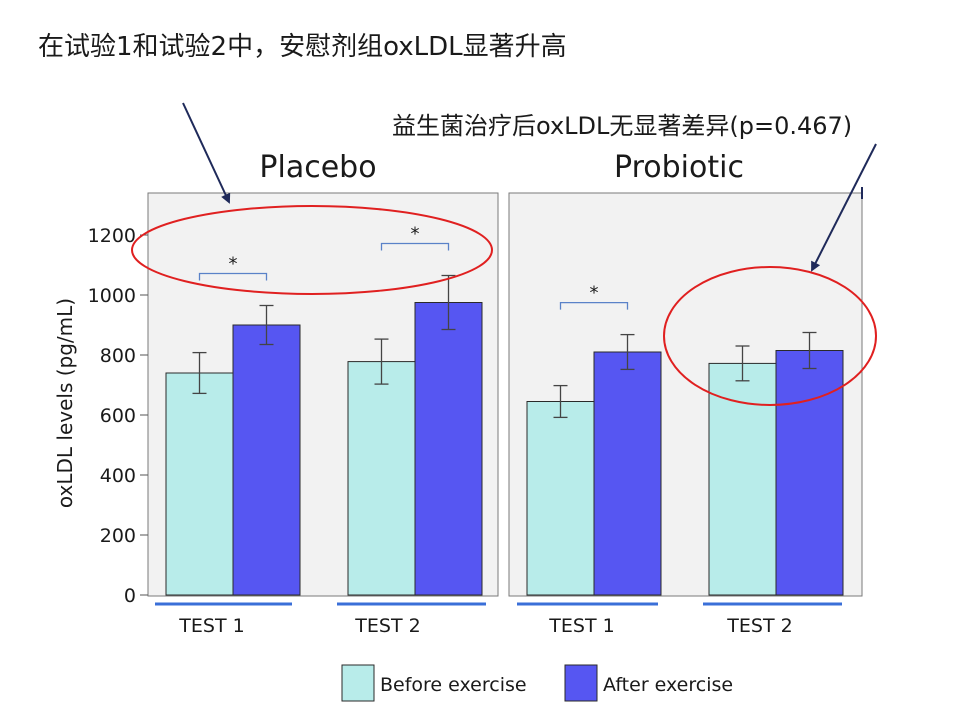 The height and width of the screenshot is (718, 967). Describe the element at coordinates (770, 336) in the screenshot. I see `highlight-ellipse-probiotic` at that location.